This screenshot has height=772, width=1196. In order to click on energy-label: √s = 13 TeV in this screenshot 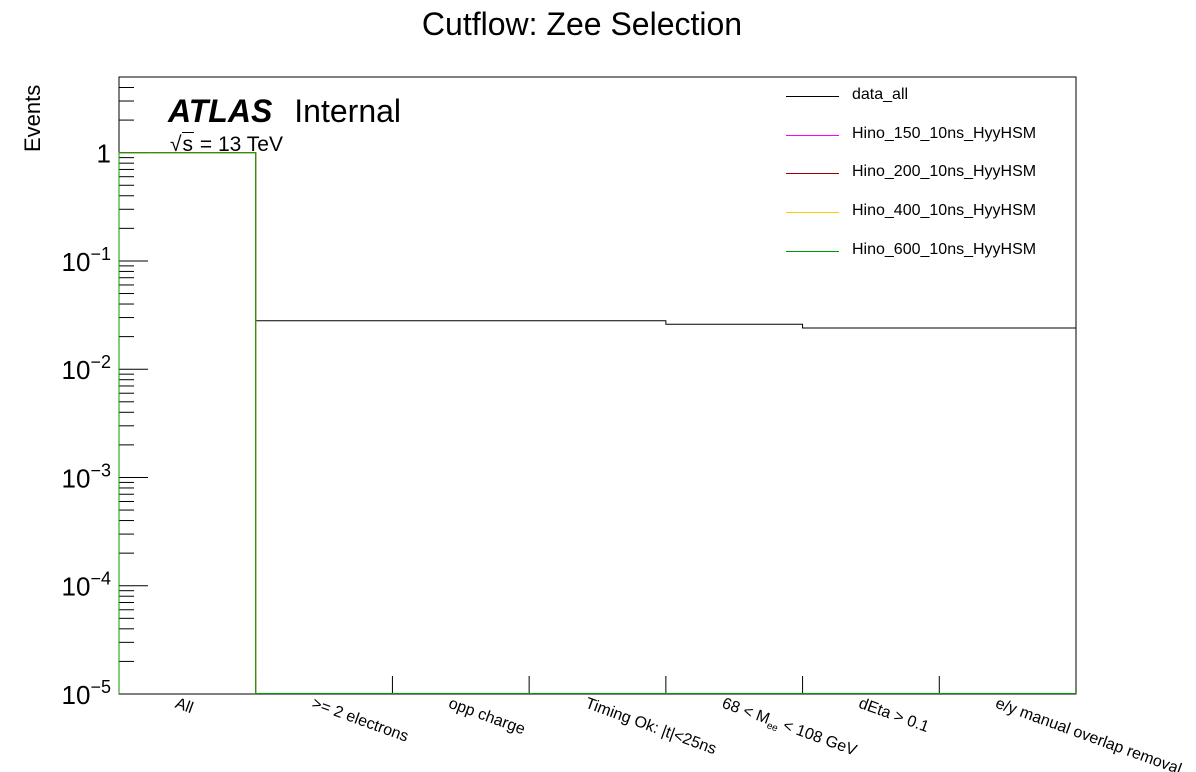, I will do `click(226, 144)`.